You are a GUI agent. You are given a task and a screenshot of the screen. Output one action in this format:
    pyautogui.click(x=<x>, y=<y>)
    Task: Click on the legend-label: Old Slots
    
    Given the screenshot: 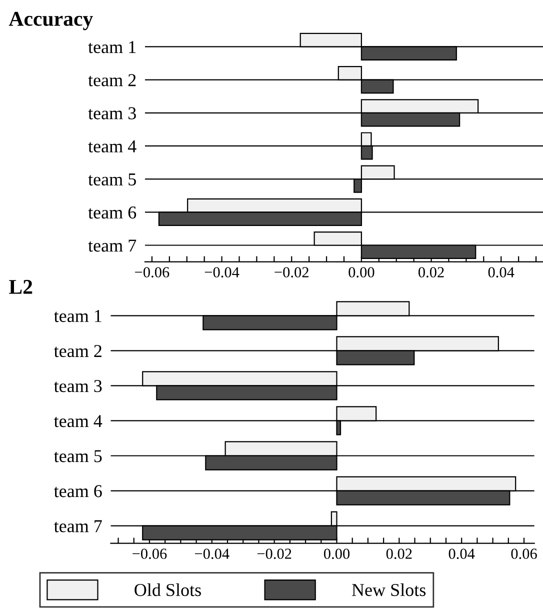 What is the action you would take?
    pyautogui.click(x=167, y=589)
    